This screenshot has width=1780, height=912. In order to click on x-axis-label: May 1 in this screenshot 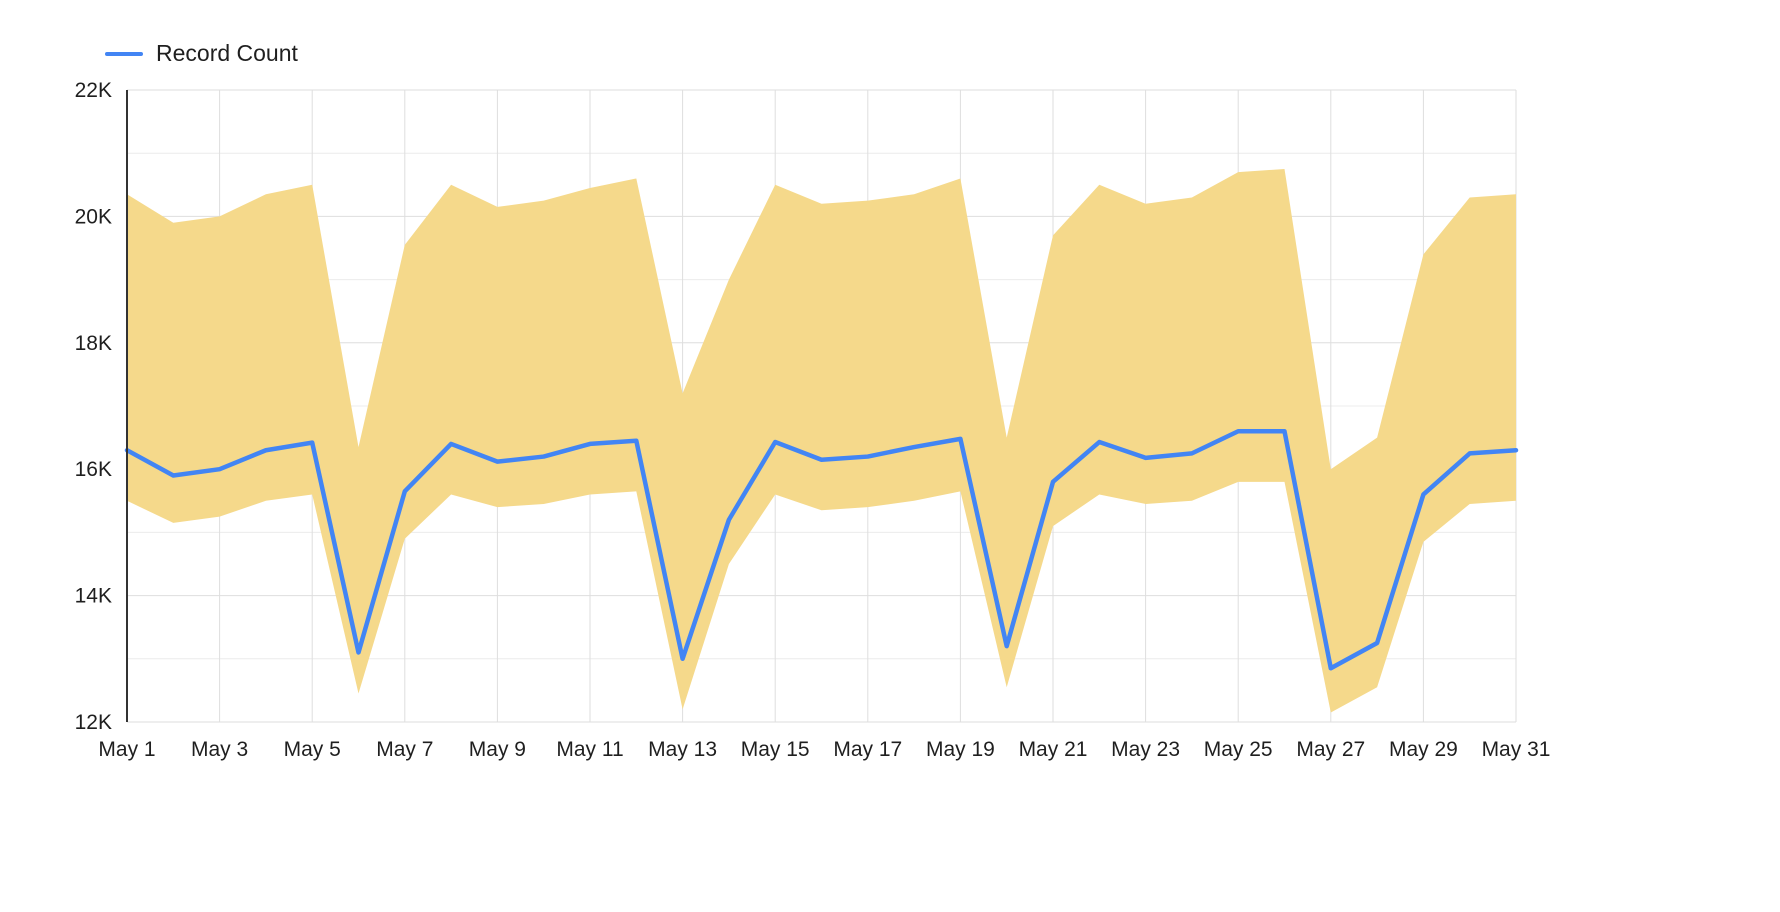, I will do `click(126, 749)`.